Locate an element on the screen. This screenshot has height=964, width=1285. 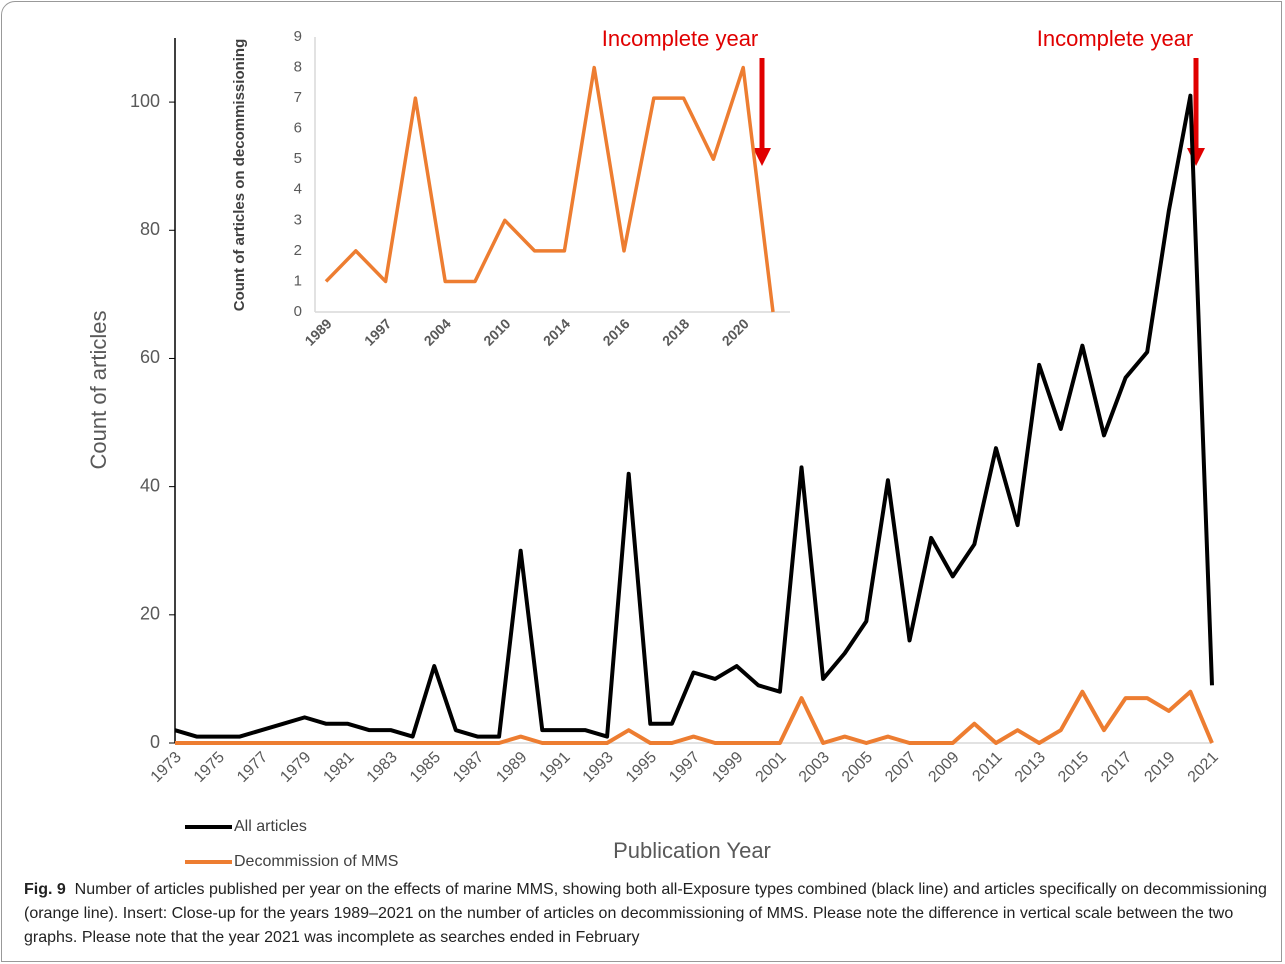
x-tick-label: 2020 is located at coordinates (735, 331).